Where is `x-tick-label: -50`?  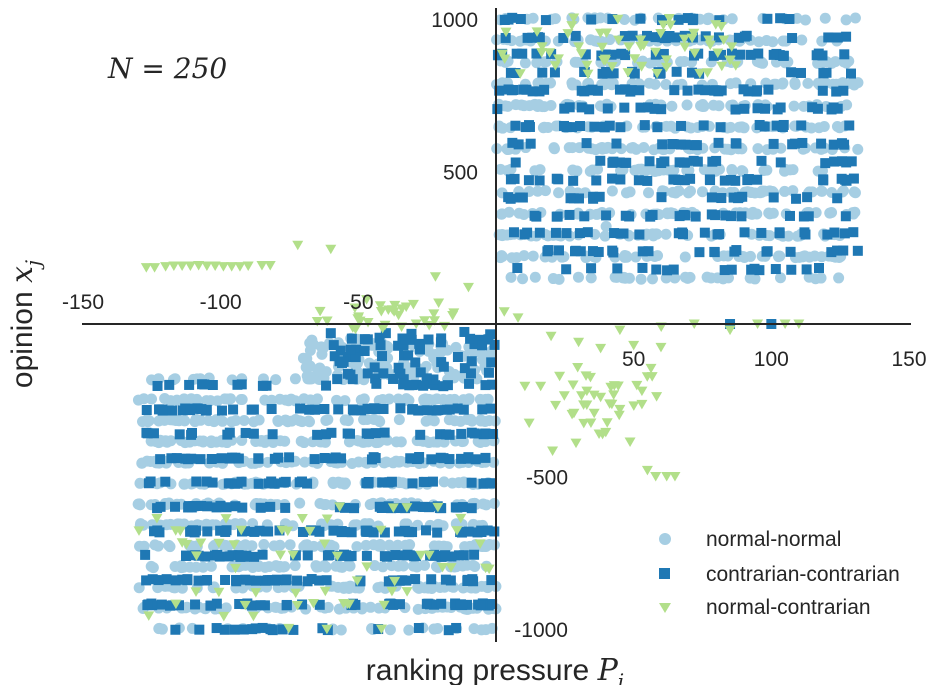 x-tick-label: -50 is located at coordinates (358, 302).